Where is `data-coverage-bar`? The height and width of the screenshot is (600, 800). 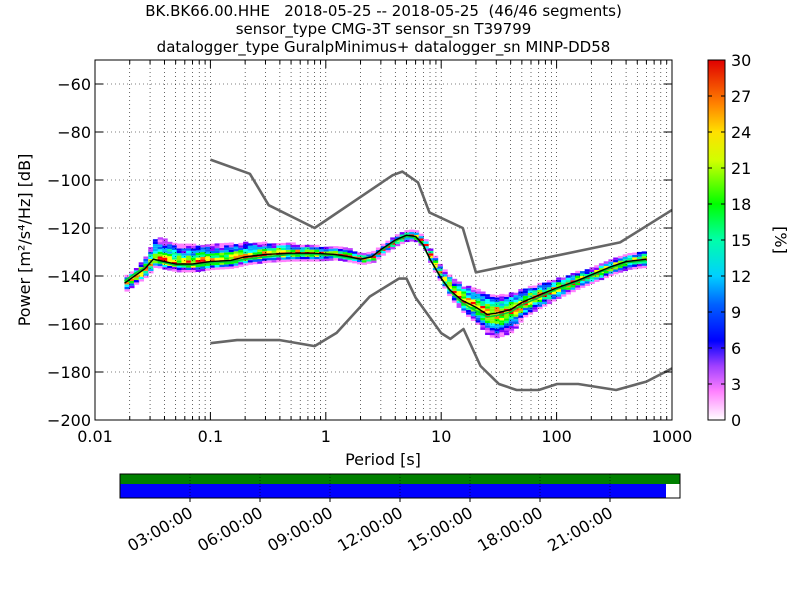
data-coverage-bar is located at coordinates (400, 479).